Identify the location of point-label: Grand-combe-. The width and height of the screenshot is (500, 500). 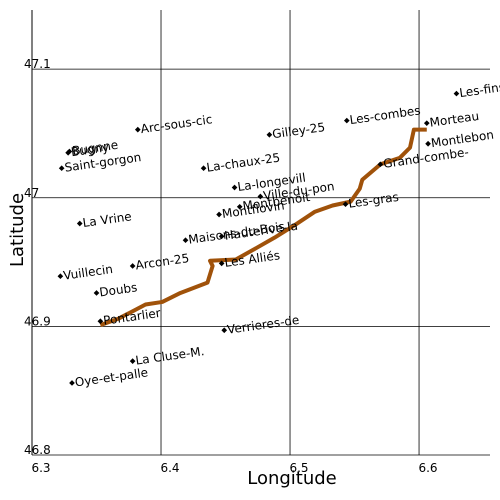
(425, 158).